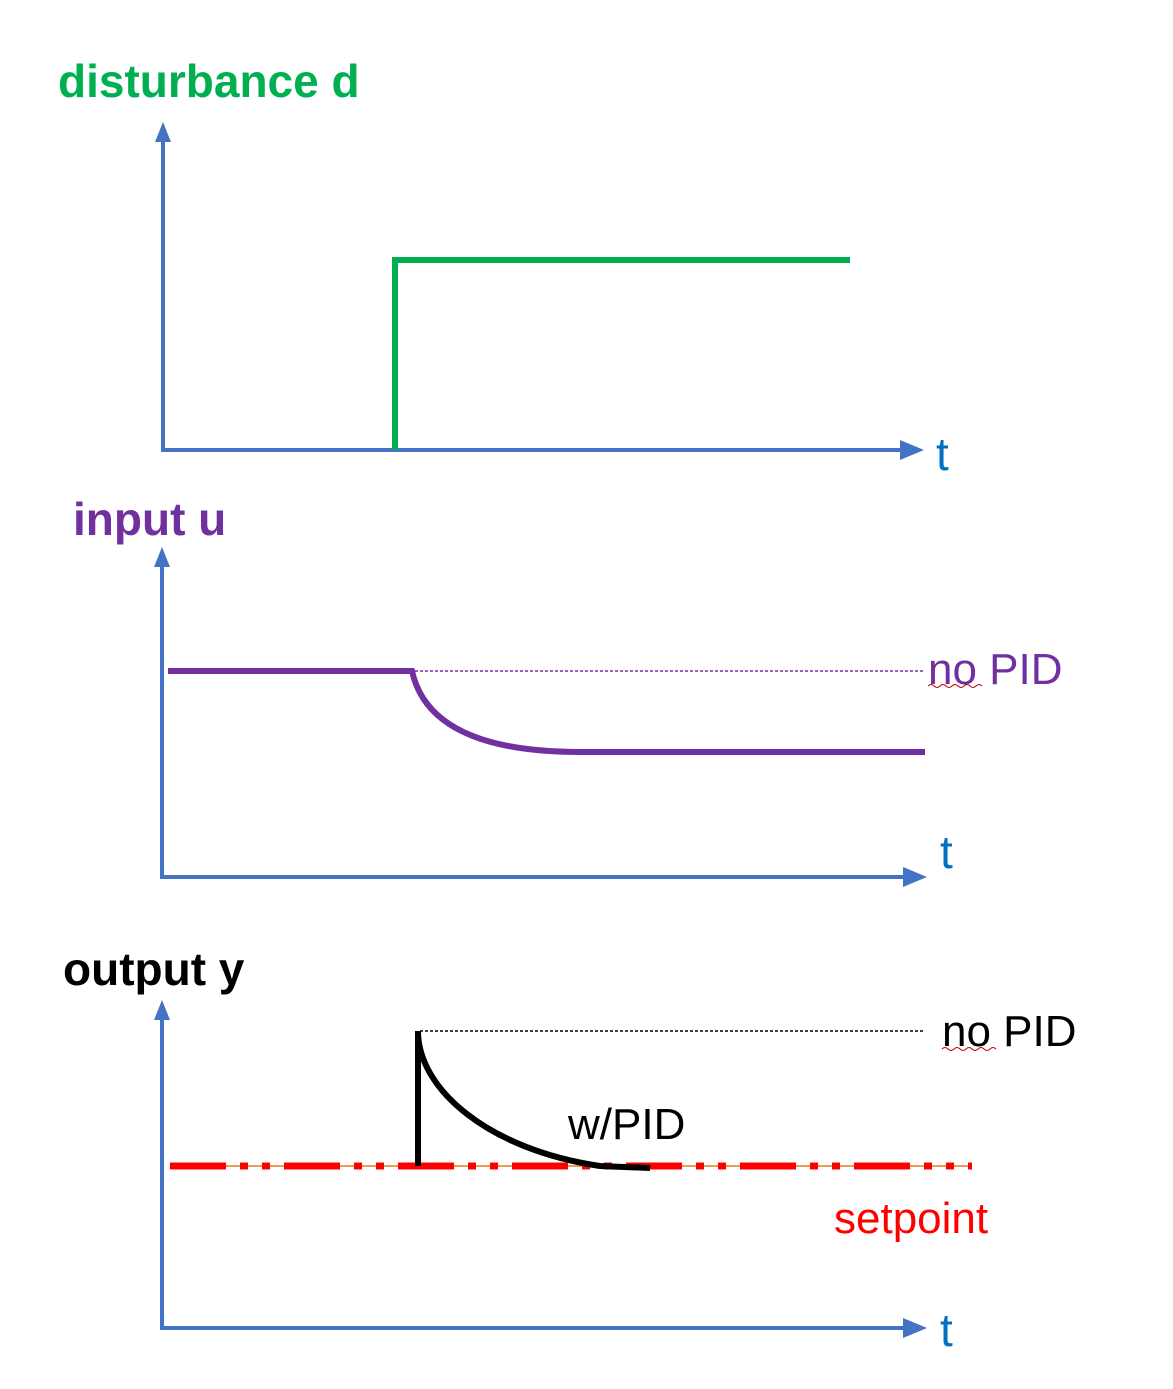 The width and height of the screenshot is (1173, 1389). What do you see at coordinates (1009, 1031) in the screenshot?
I see `output-no-pid-label: no PID` at bounding box center [1009, 1031].